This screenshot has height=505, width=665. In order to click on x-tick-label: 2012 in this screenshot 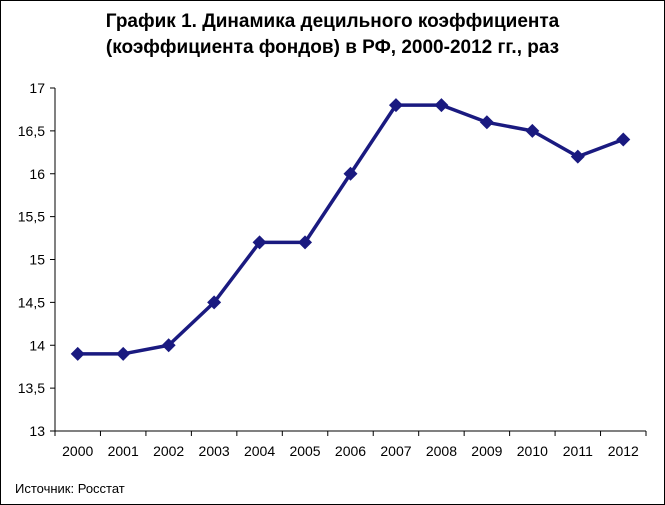, I will do `click(623, 451)`.